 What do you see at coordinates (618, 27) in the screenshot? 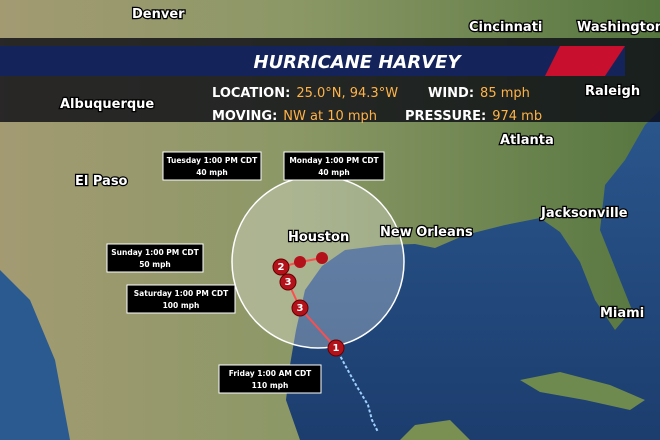
I see `city-label: Washington` at bounding box center [618, 27].